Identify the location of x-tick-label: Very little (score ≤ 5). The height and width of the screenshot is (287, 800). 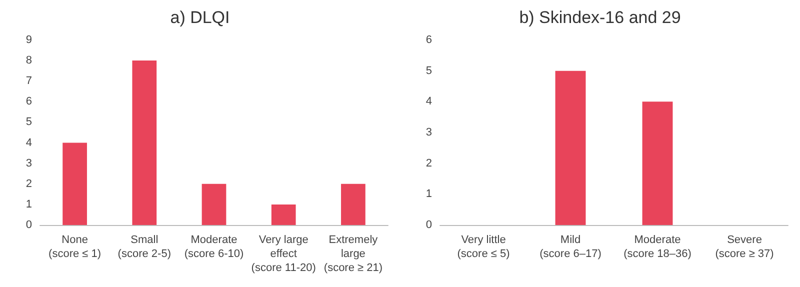
(483, 247).